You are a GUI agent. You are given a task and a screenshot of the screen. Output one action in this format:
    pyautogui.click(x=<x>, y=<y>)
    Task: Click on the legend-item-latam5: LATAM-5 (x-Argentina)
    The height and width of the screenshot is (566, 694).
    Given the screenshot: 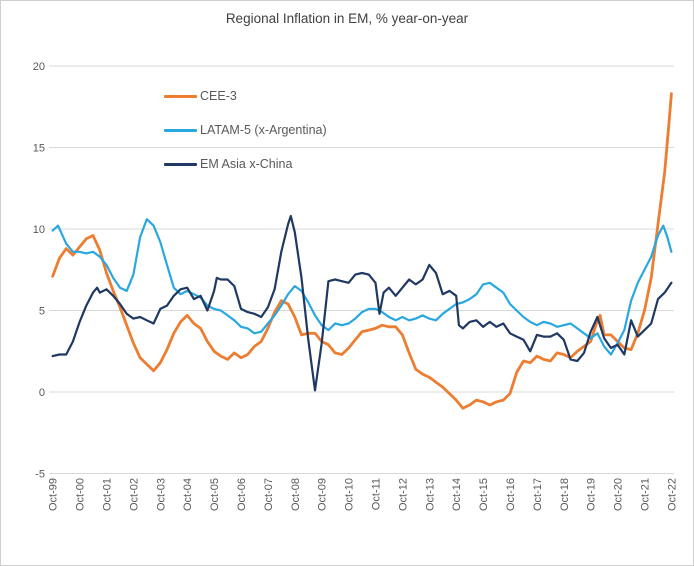 What is the action you would take?
    pyautogui.click(x=245, y=130)
    